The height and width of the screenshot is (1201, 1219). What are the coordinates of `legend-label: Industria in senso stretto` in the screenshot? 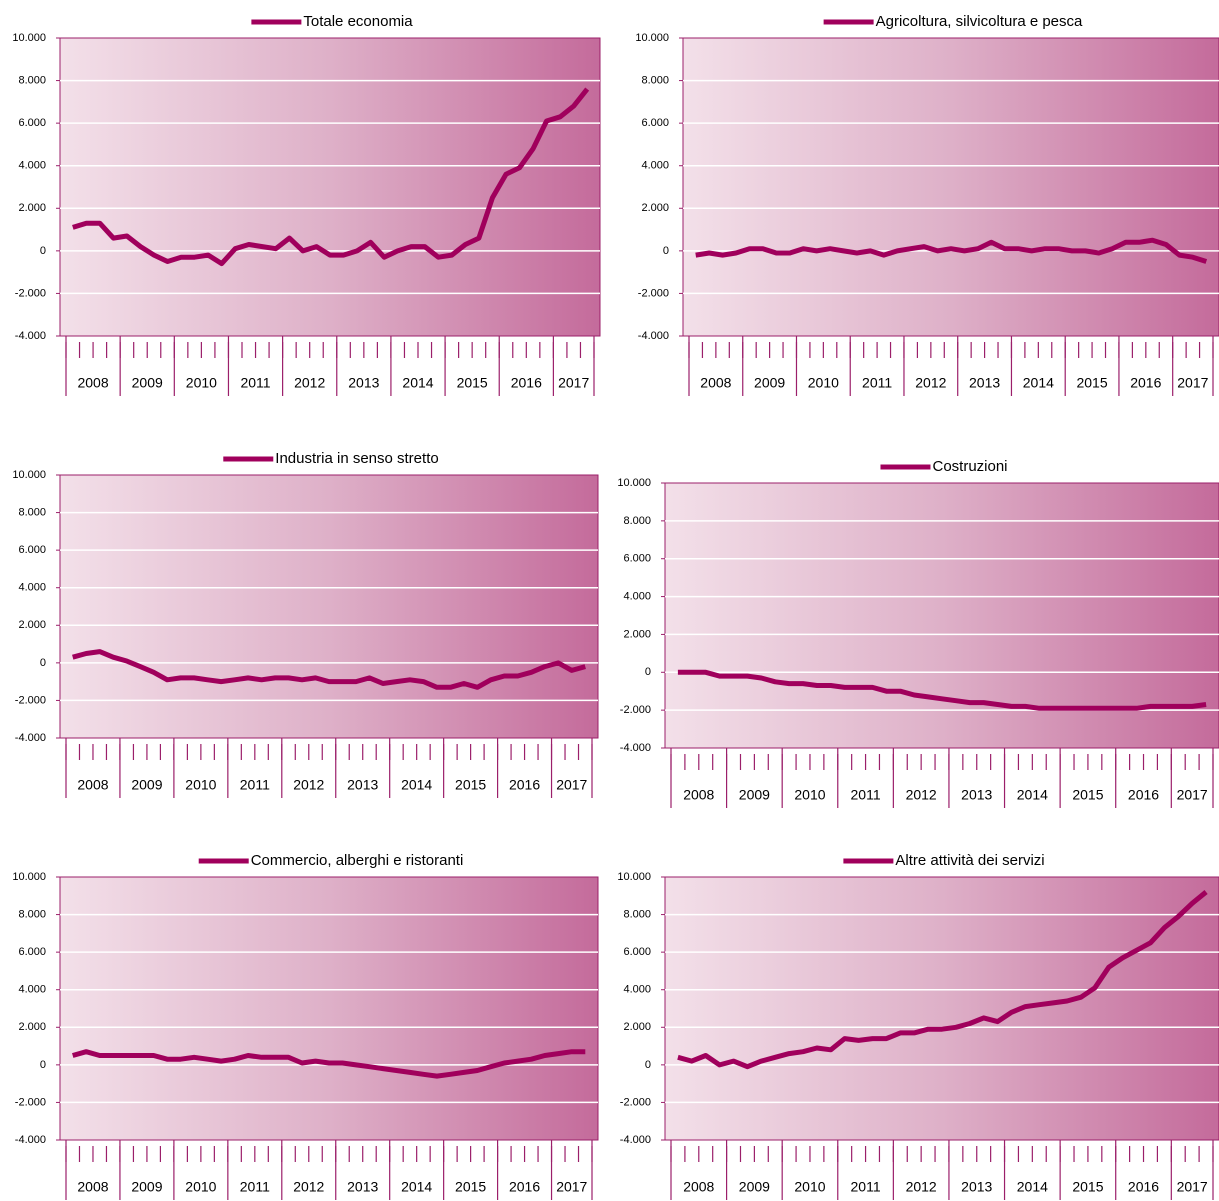 It's located at (356, 458).